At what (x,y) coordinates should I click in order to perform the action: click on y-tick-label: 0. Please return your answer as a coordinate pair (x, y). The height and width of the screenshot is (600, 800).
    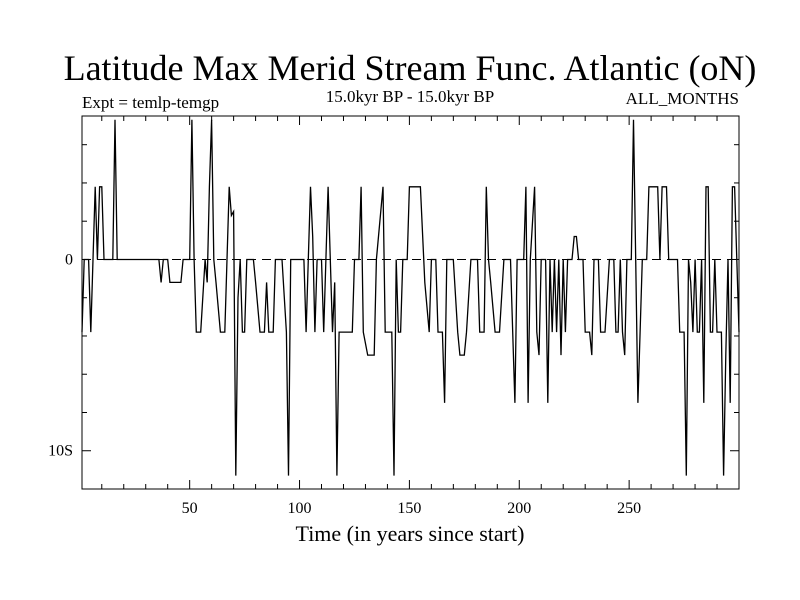
    Looking at the image, I should click on (69, 259).